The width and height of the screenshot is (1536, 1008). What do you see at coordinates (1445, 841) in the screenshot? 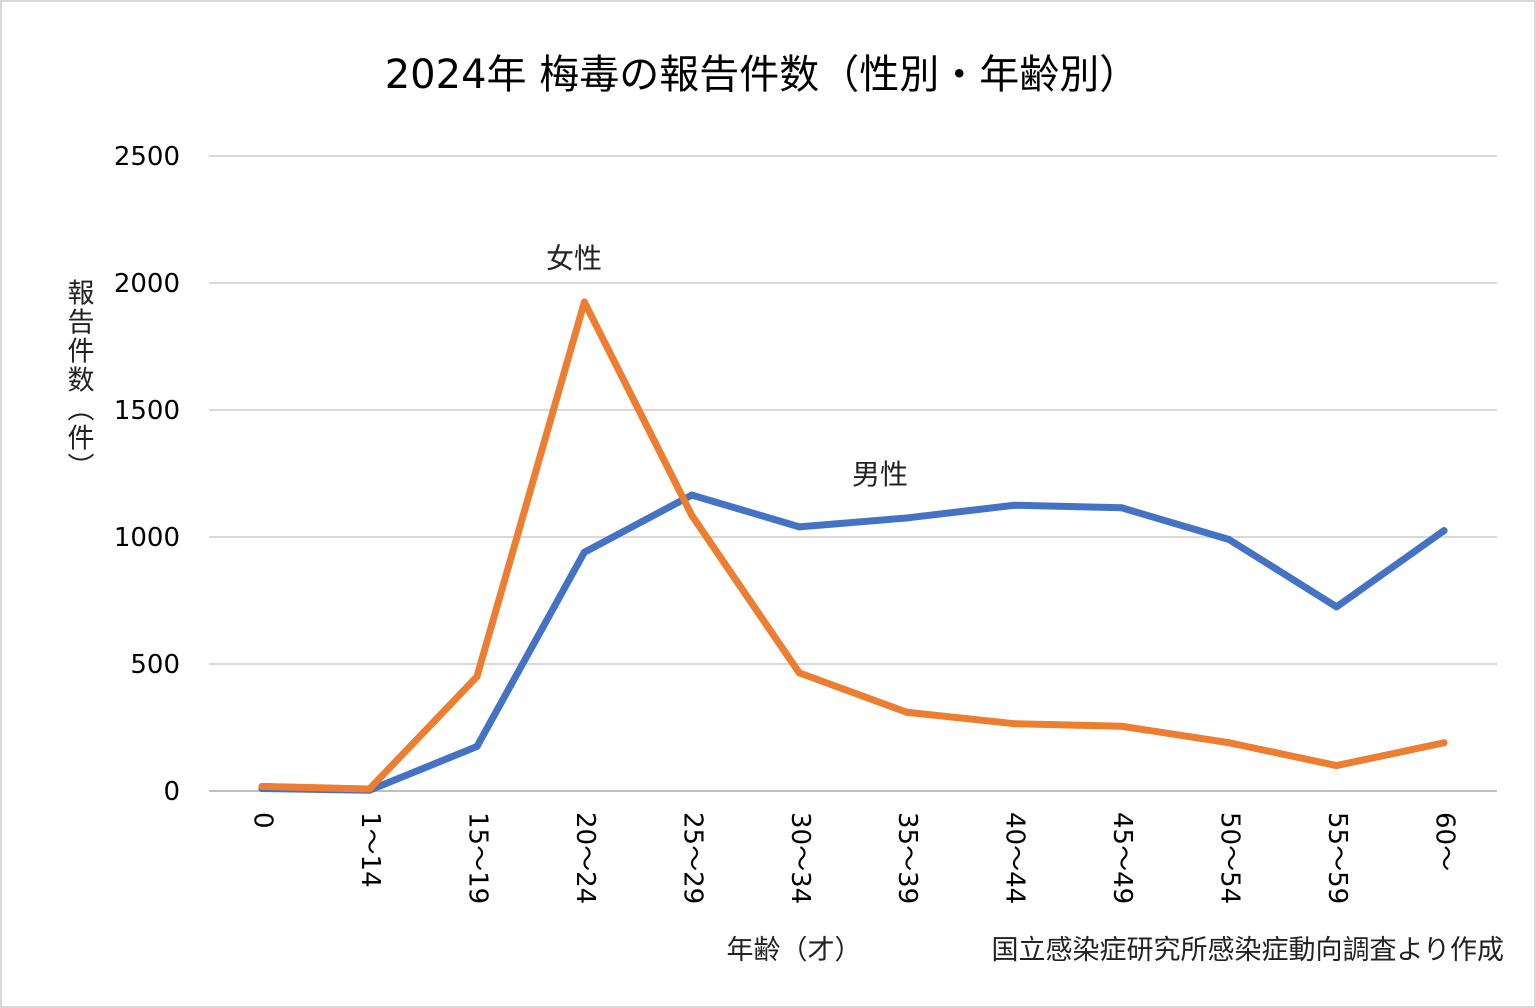
I see `x-tick-label: 60～` at bounding box center [1445, 841].